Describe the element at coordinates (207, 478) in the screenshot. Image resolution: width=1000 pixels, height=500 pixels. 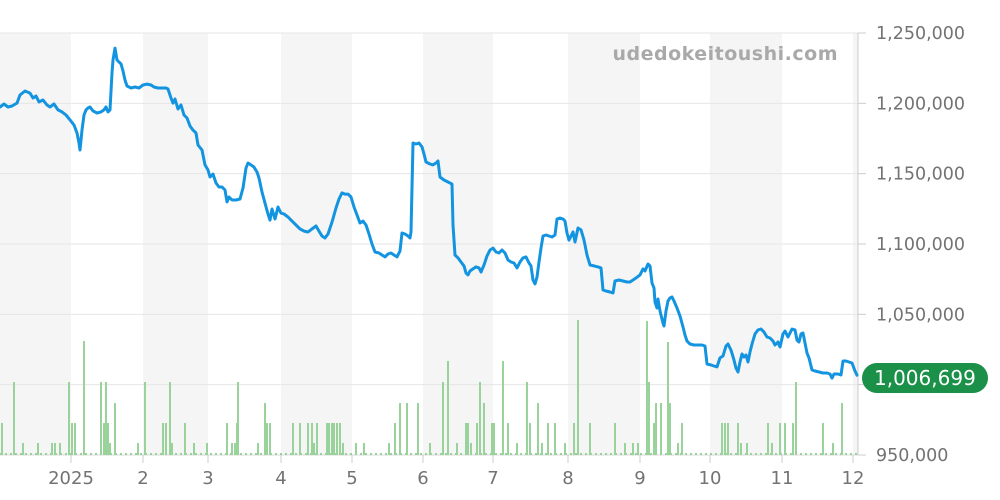
I see `x-axis-label: 3` at that location.